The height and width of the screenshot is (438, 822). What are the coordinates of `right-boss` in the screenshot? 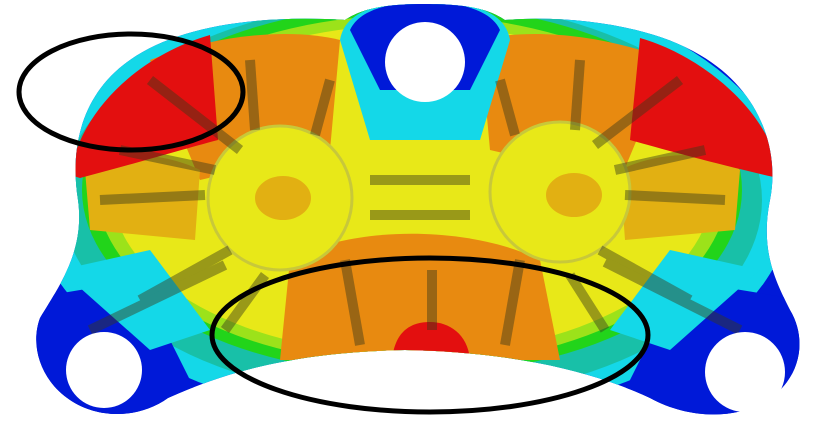 It's located at (560, 192).